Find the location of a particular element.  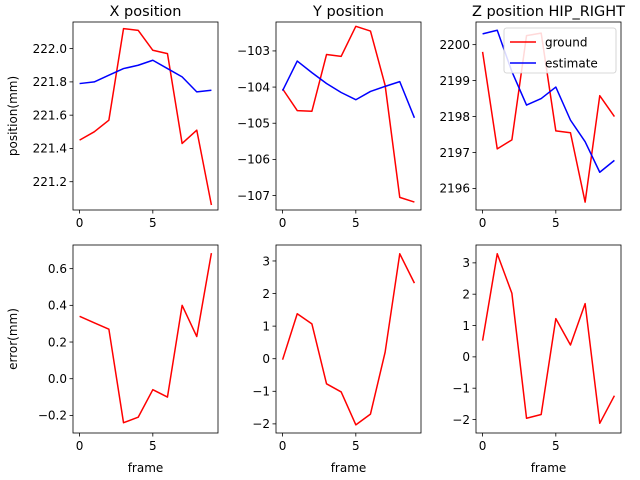

y-tick-label: −107 is located at coordinates (253, 196).